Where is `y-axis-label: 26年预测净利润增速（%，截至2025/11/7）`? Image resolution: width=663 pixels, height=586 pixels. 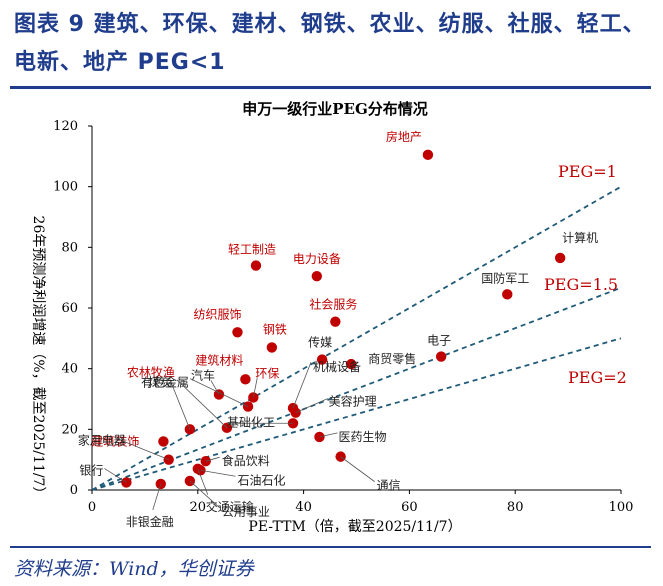
y-axis-label: 26年预测净利润增速（%，截至2025/11/7） is located at coordinates (38, 358).